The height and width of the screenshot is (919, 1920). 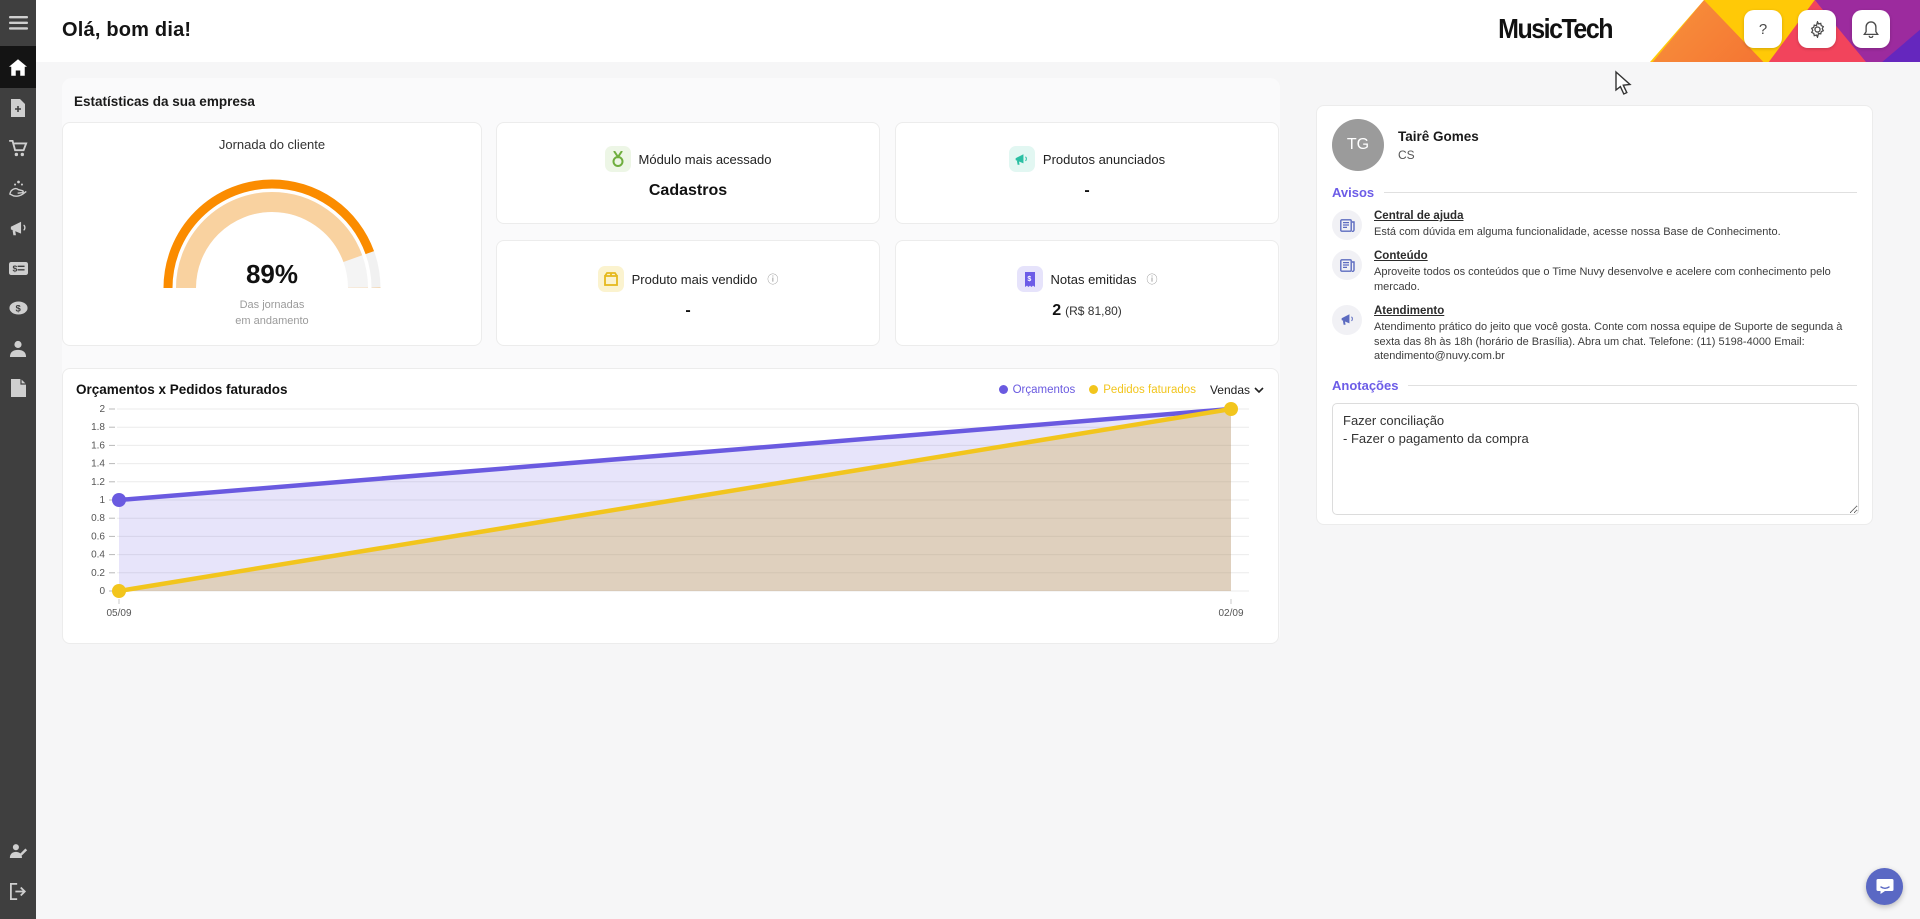 I want to click on sidebar-item-marketing, so click(x=18, y=228).